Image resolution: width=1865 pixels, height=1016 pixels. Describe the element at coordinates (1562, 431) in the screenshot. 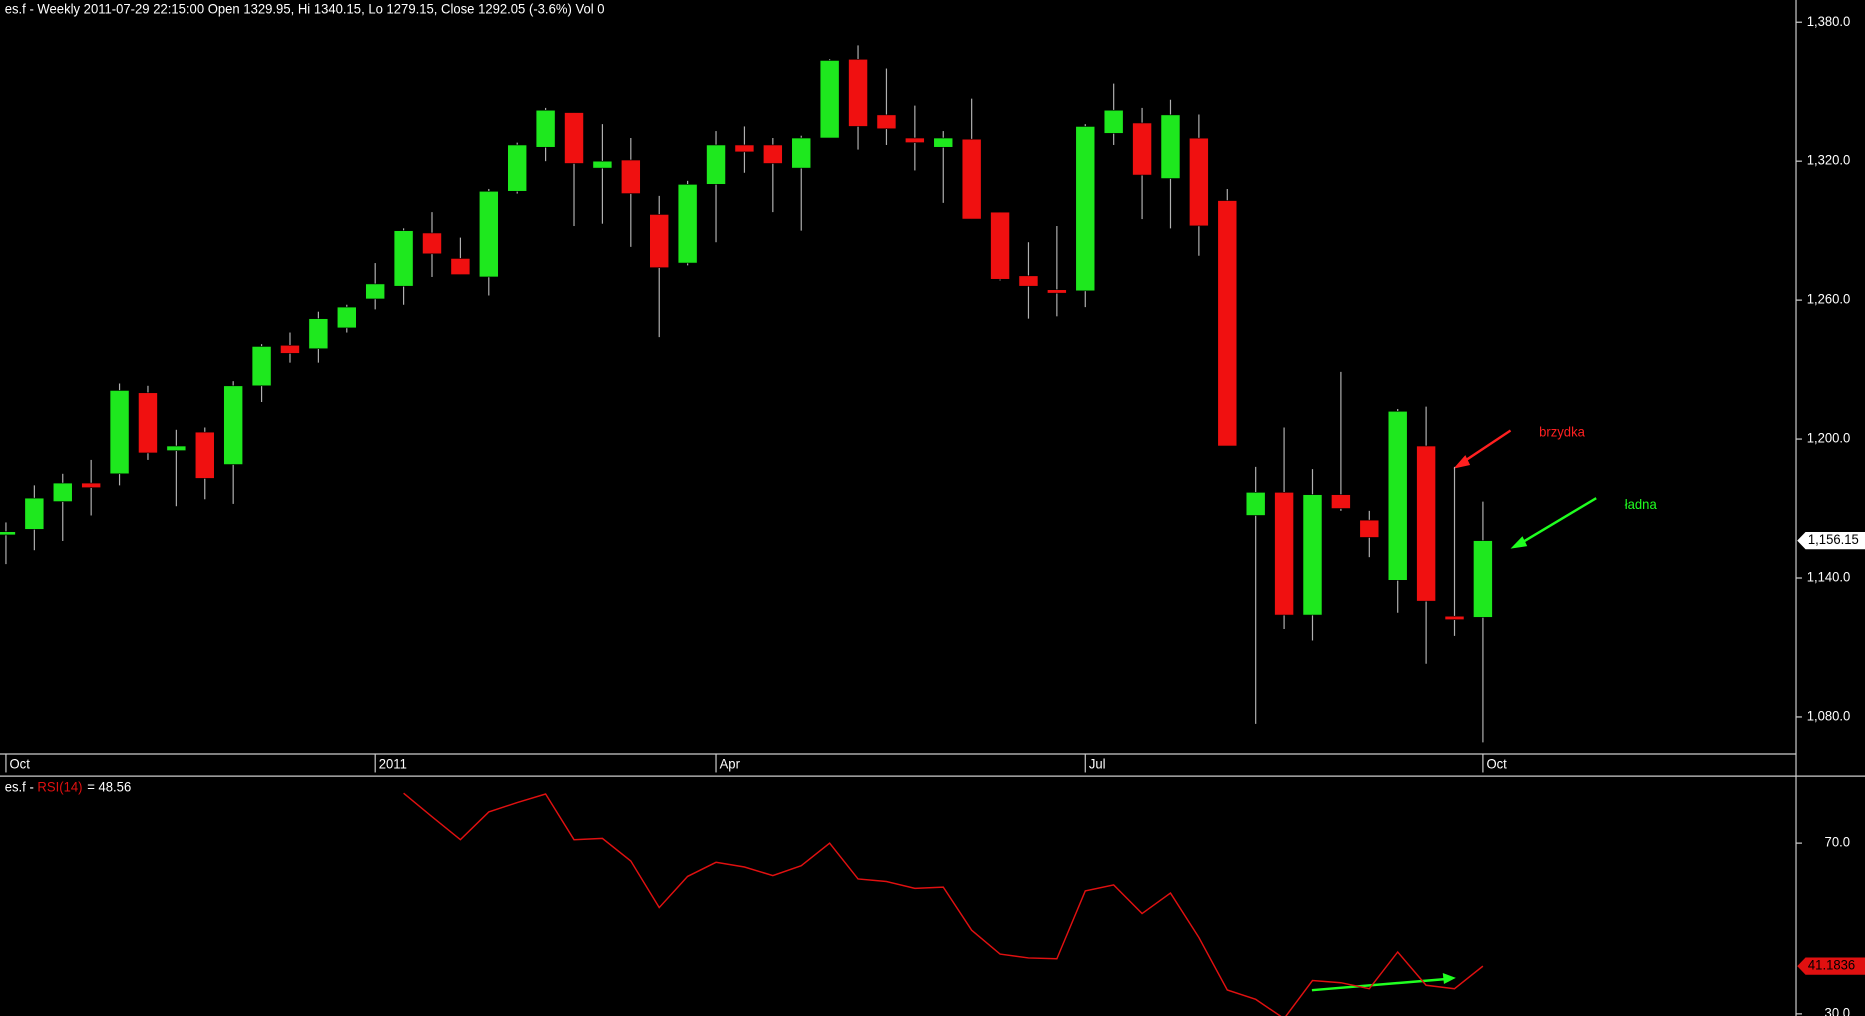

I see `annotation: brzydka` at that location.